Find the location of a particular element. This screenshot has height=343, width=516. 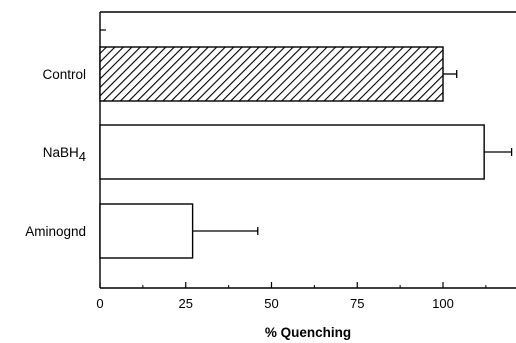

bar-aminognd is located at coordinates (146, 231).